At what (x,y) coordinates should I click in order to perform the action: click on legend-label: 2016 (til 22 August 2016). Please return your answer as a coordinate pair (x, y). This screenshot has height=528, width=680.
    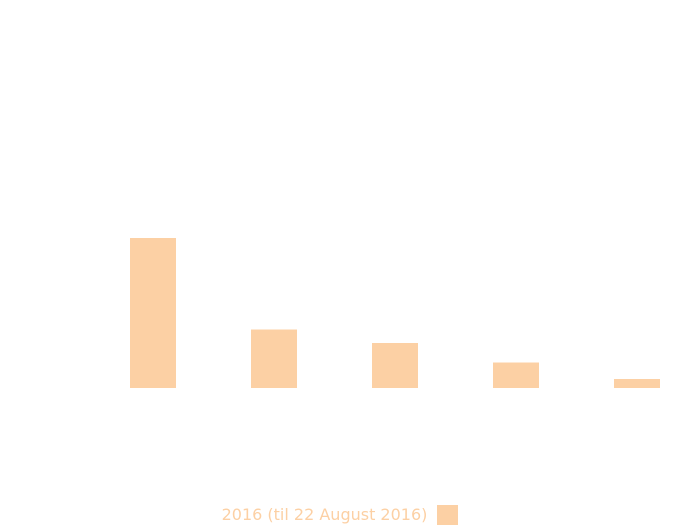
    Looking at the image, I should click on (324, 514).